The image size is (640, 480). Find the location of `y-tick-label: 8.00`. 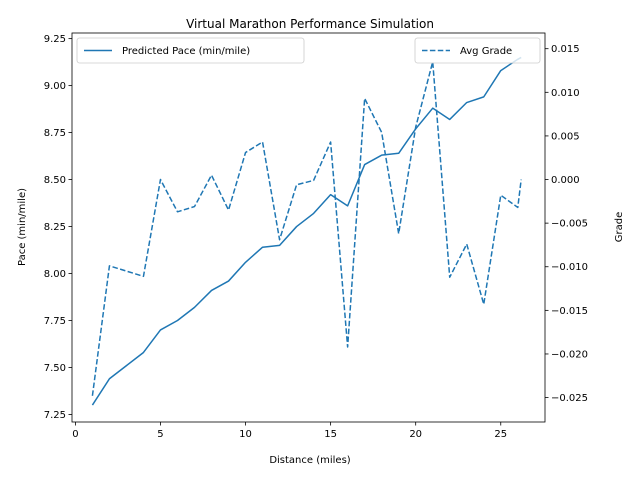

y-tick-label: 8.00 is located at coordinates (55, 274).